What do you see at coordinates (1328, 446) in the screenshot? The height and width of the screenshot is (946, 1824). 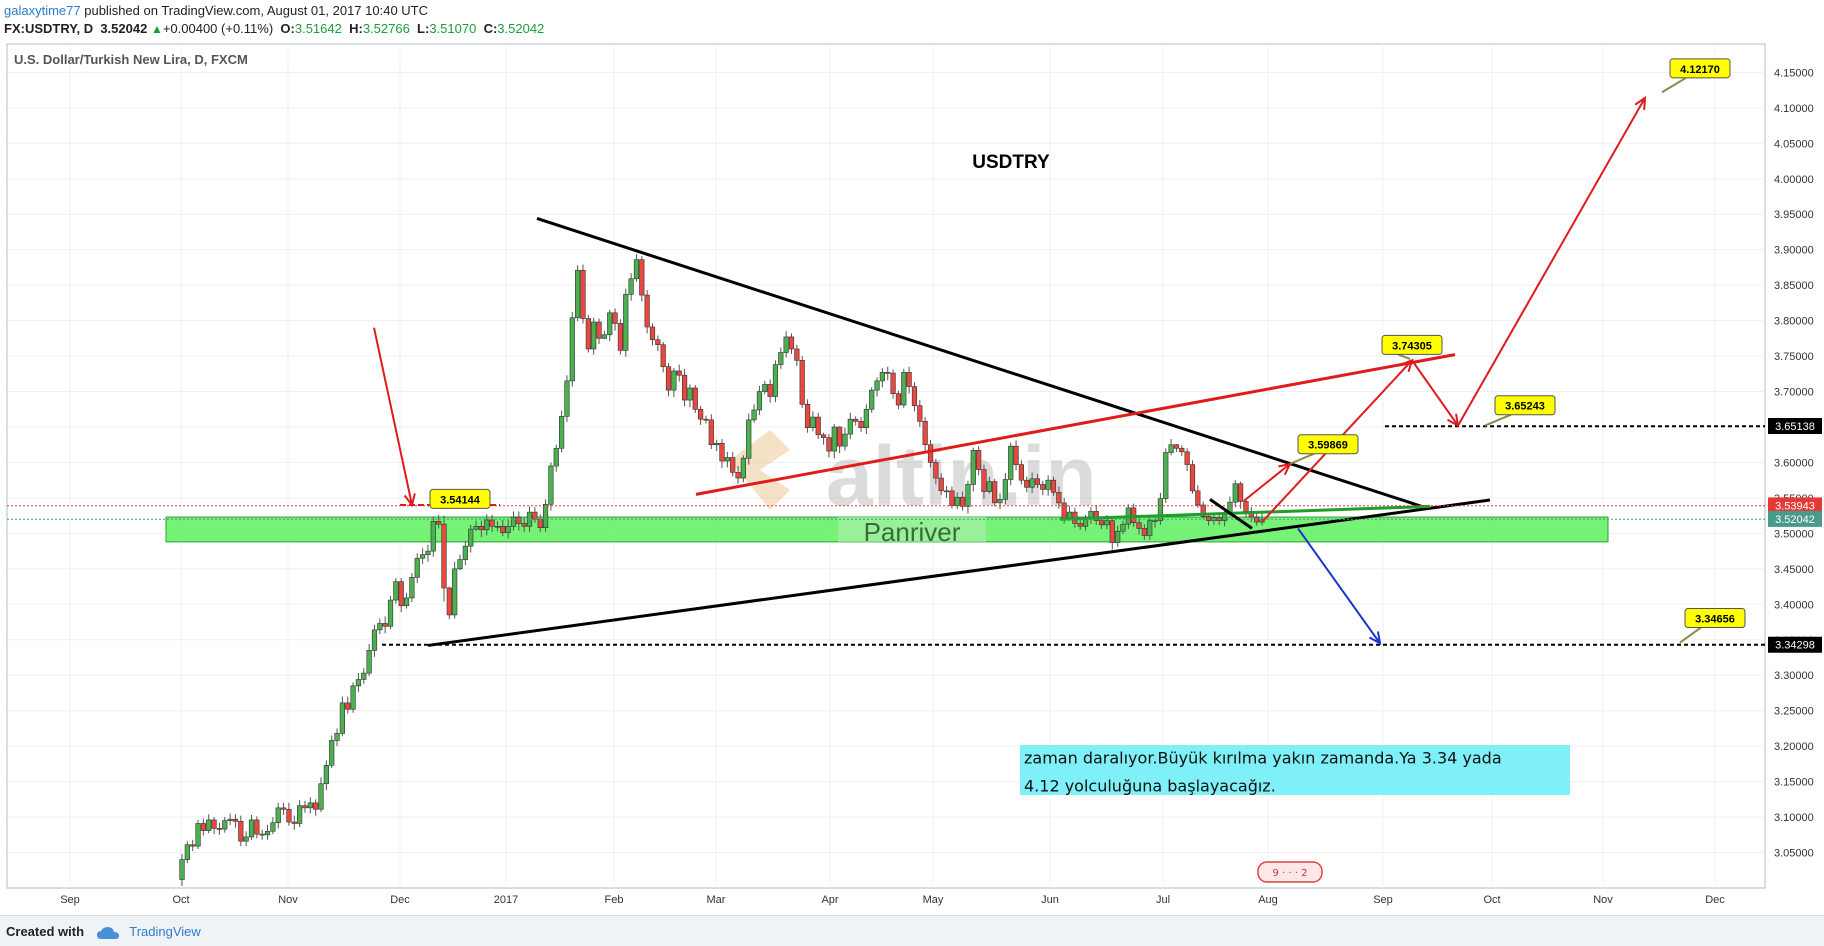 I see `callout-label: 3.59869` at bounding box center [1328, 446].